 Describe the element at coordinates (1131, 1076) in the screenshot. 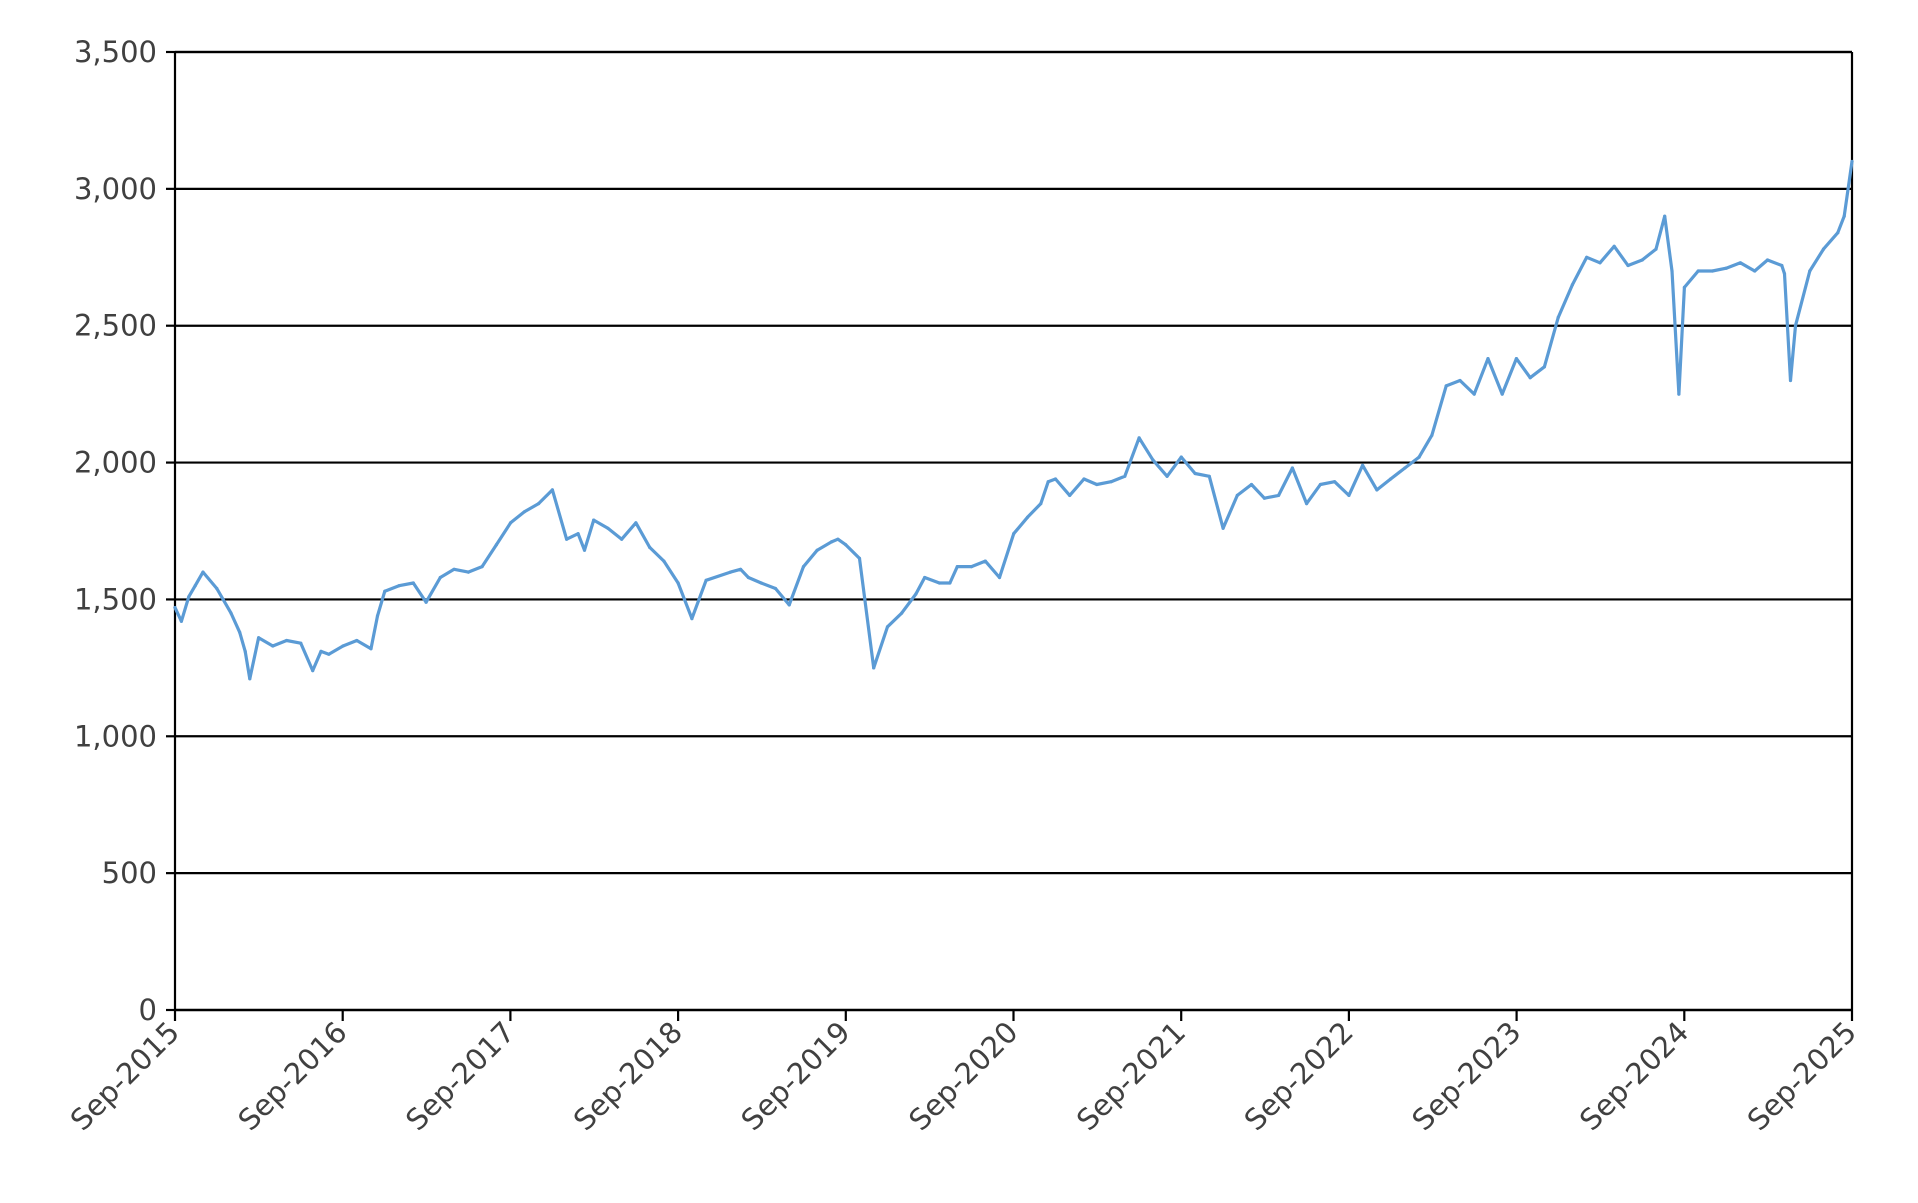

I see `x-tick-label: Sep-2021` at that location.